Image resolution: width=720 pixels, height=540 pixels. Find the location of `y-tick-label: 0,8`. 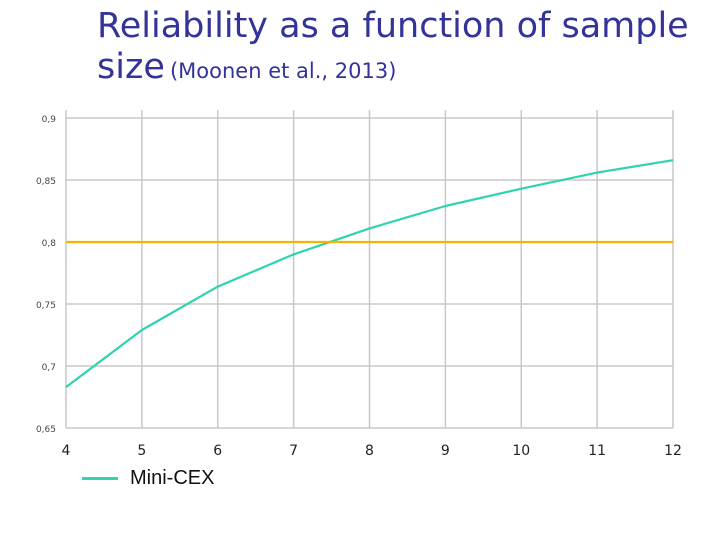

y-tick-label: 0,8 is located at coordinates (49, 244).